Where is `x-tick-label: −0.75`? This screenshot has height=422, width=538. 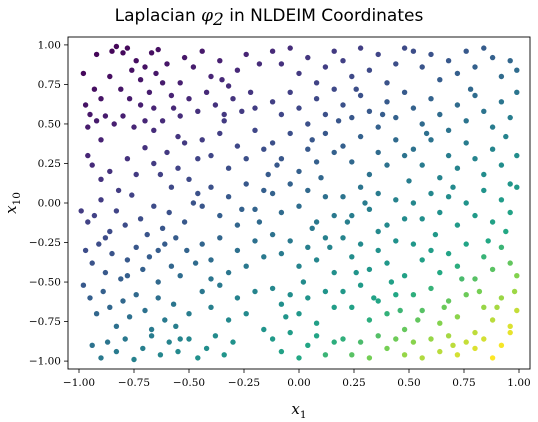 x-tick-label: −0.75 is located at coordinates (134, 383).